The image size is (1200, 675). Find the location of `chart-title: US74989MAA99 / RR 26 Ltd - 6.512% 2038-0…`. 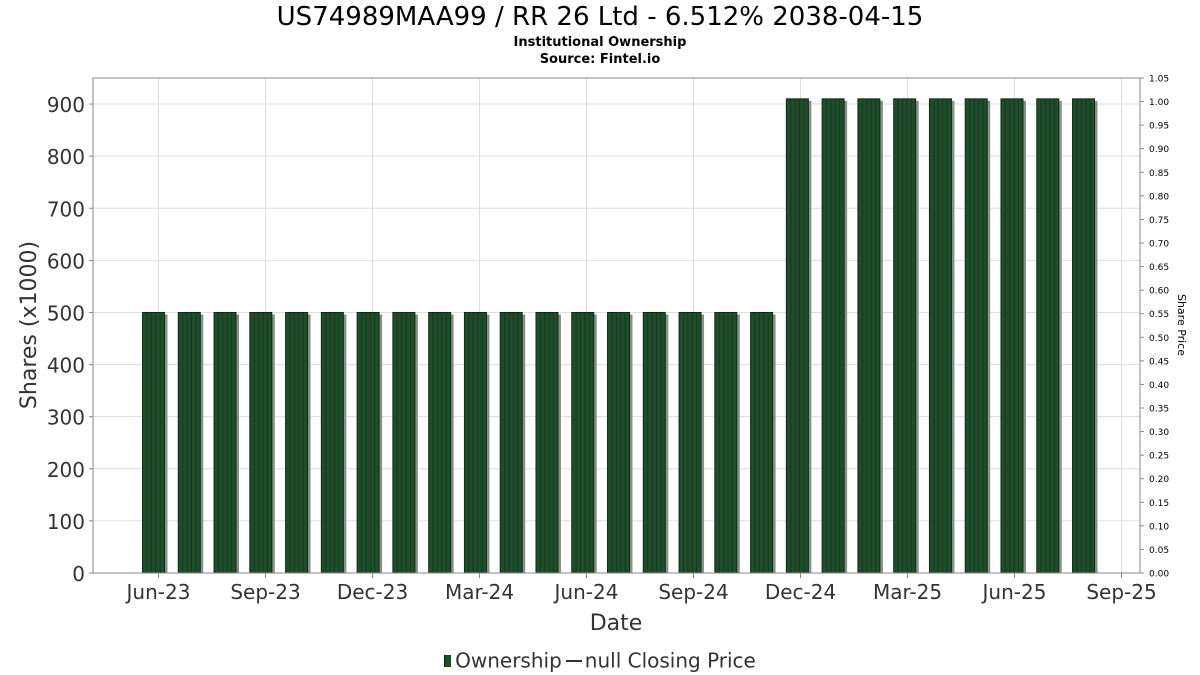

chart-title: US74989MAA99 / RR 26 Ltd - 6.512% 2038-0… is located at coordinates (600, 17).